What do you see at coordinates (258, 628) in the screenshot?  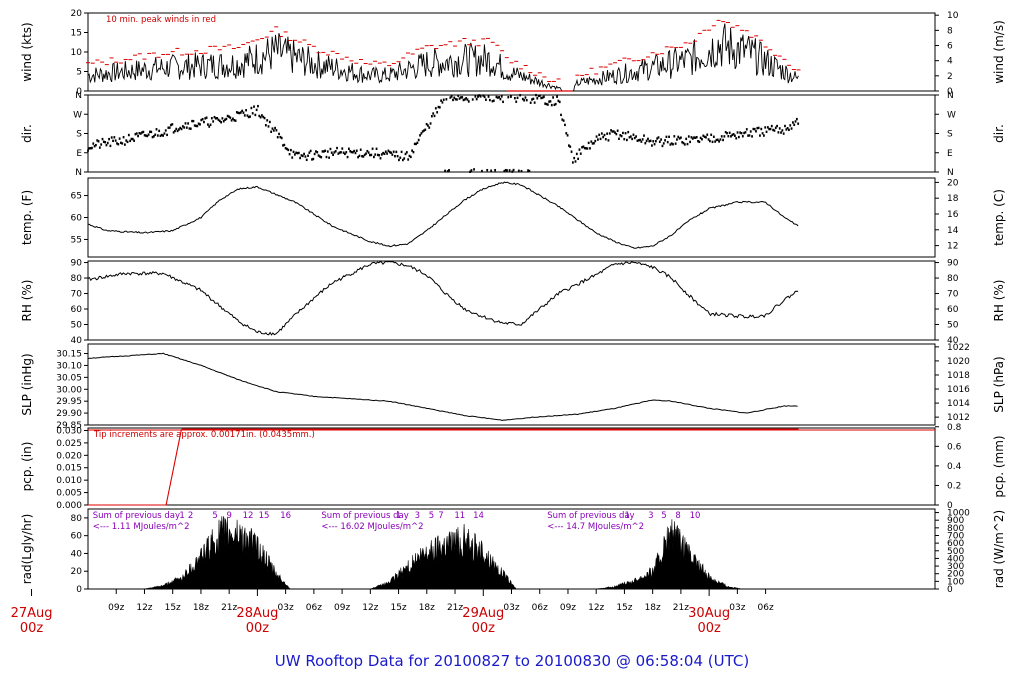 I see `day-label-time: 00z` at bounding box center [258, 628].